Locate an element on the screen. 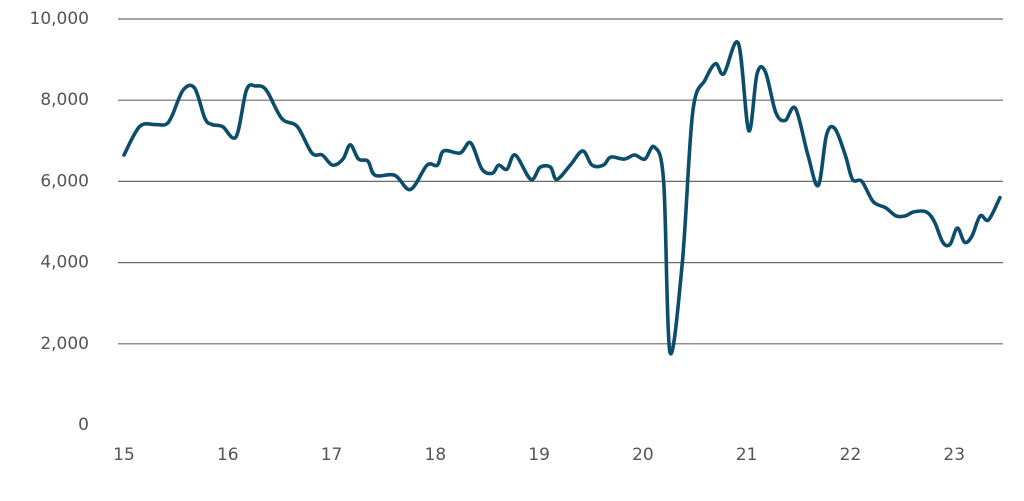  x-tick-label: 18 is located at coordinates (436, 455).